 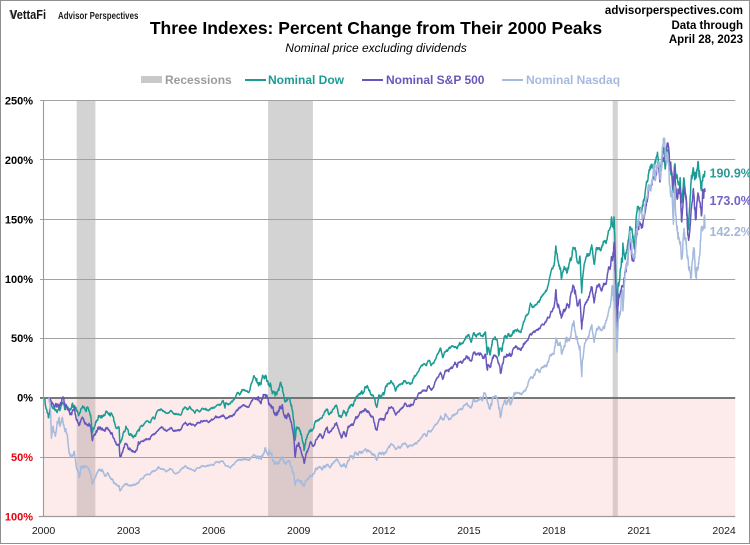 What do you see at coordinates (730, 174) in the screenshot?
I see `svg-text: 190.9%` at bounding box center [730, 174].